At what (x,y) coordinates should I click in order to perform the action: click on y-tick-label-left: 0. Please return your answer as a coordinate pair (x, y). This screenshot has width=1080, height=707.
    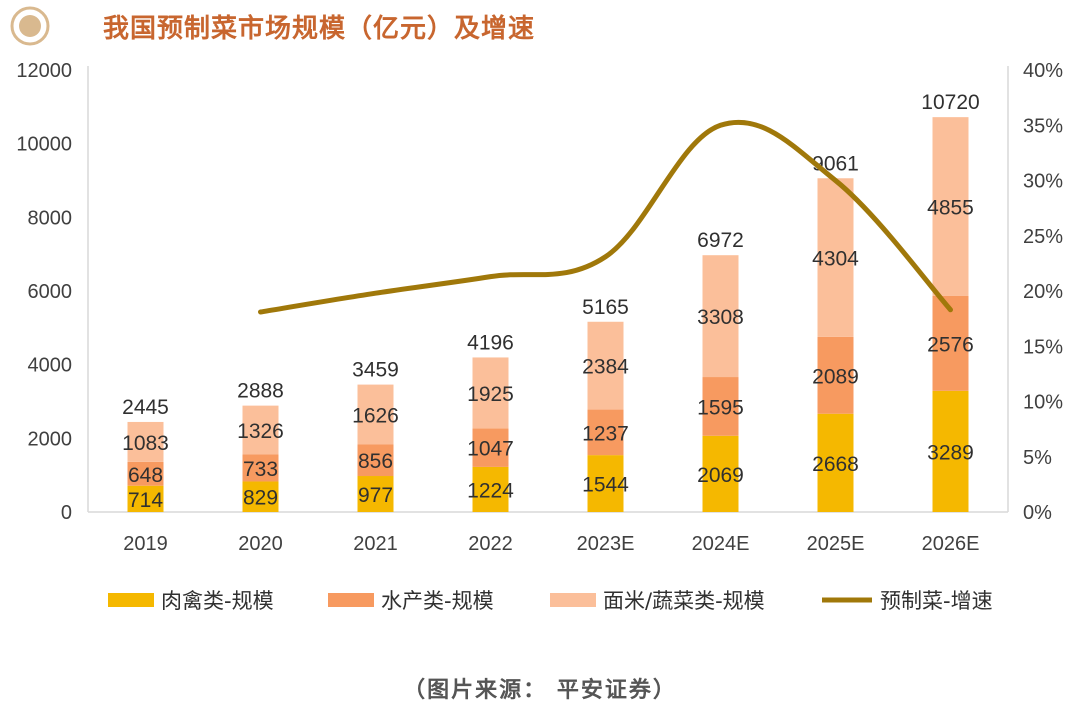
    Looking at the image, I should click on (66, 513).